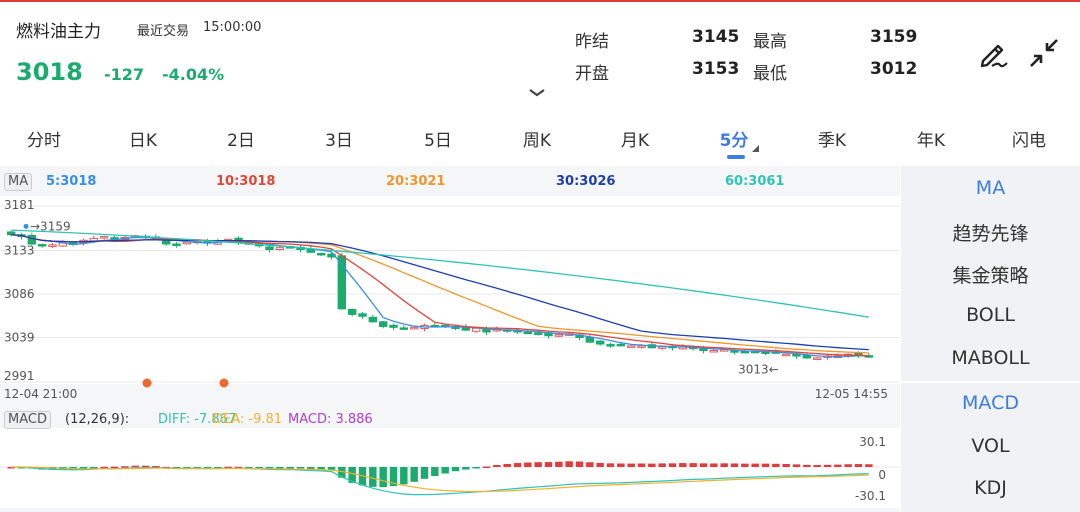 Image resolution: width=1080 pixels, height=512 pixels. What do you see at coordinates (537, 93) in the screenshot?
I see `chevron-down-icon` at bounding box center [537, 93].